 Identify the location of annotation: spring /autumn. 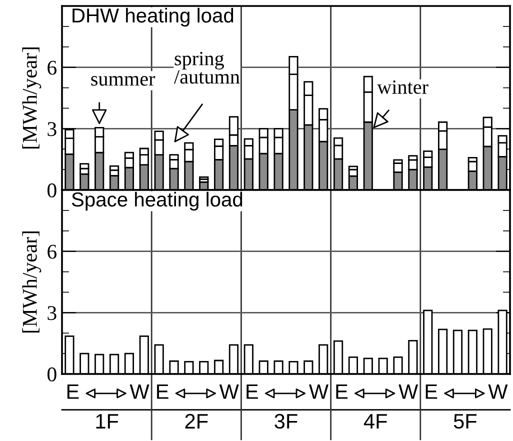
(207, 68).